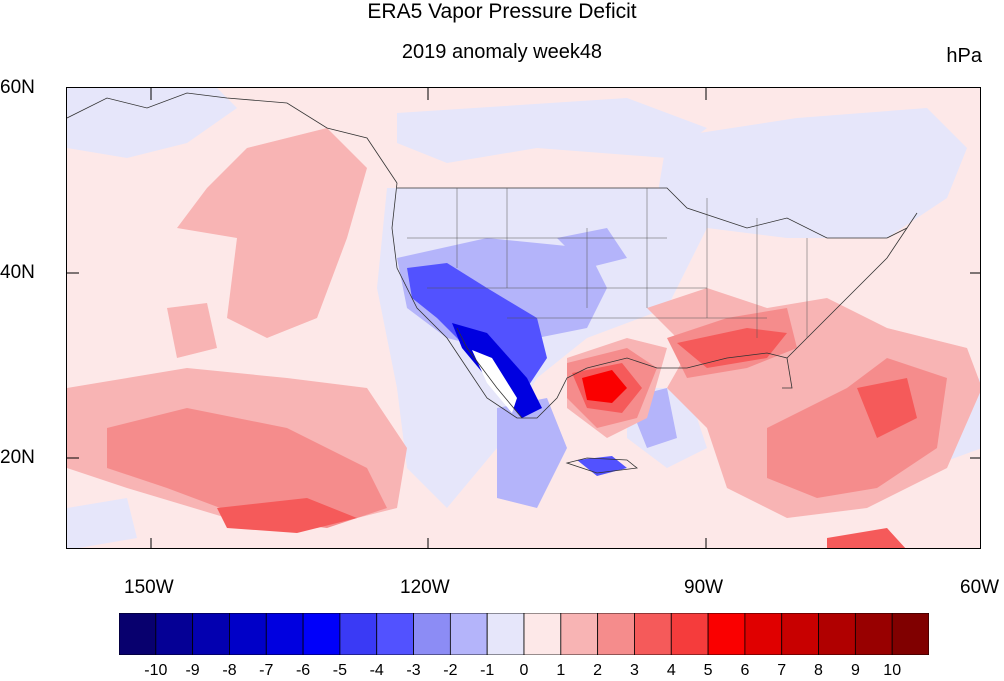  Describe the element at coordinates (425, 587) in the screenshot. I see `lon-label-120w: 120W` at that location.